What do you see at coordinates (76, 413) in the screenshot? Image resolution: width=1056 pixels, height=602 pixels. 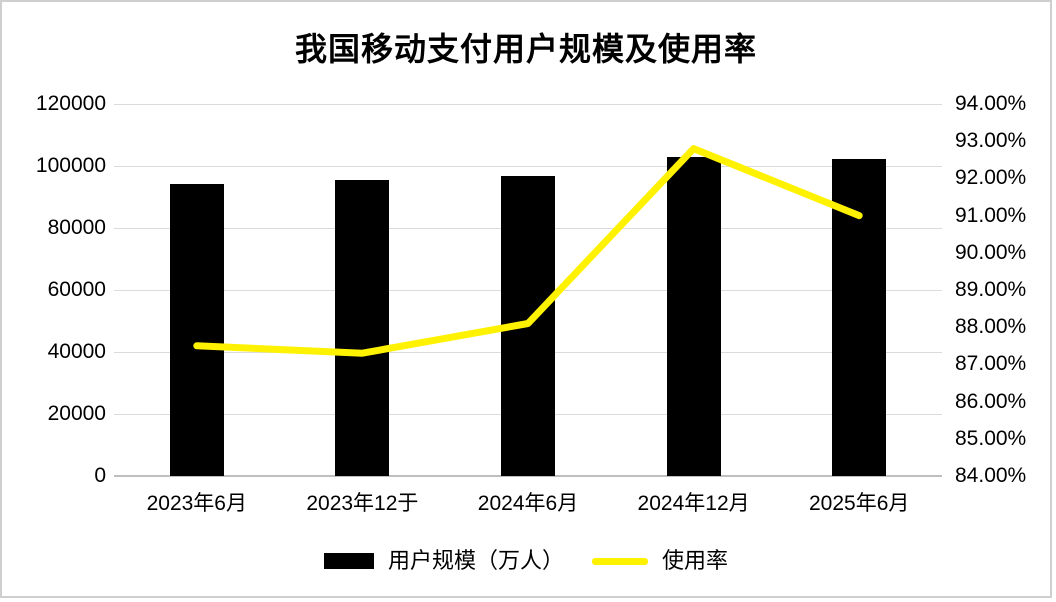 I see `y-axis-label-left: 20000` at bounding box center [76, 413].